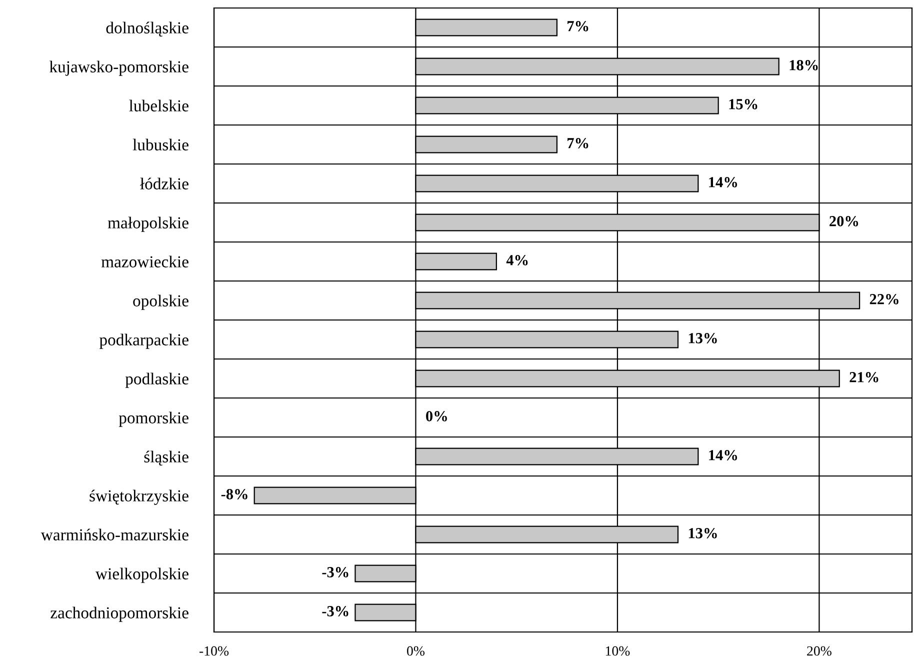 The height and width of the screenshot is (665, 914). What do you see at coordinates (618, 651) in the screenshot?
I see `x-tick-label: 10%` at bounding box center [618, 651].